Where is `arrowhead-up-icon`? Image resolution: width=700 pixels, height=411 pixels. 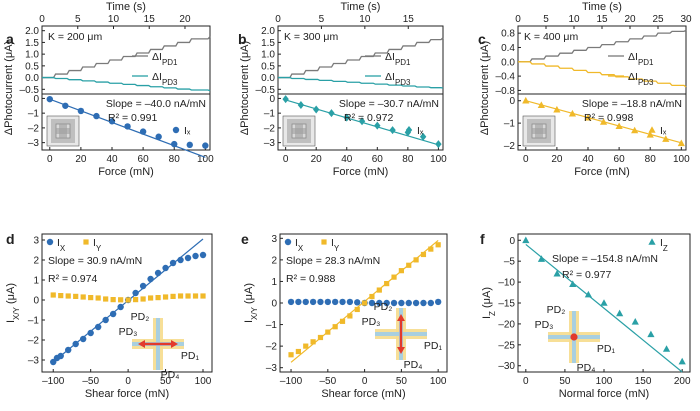
arrowhead-up-icon is located at coordinates (401, 317).